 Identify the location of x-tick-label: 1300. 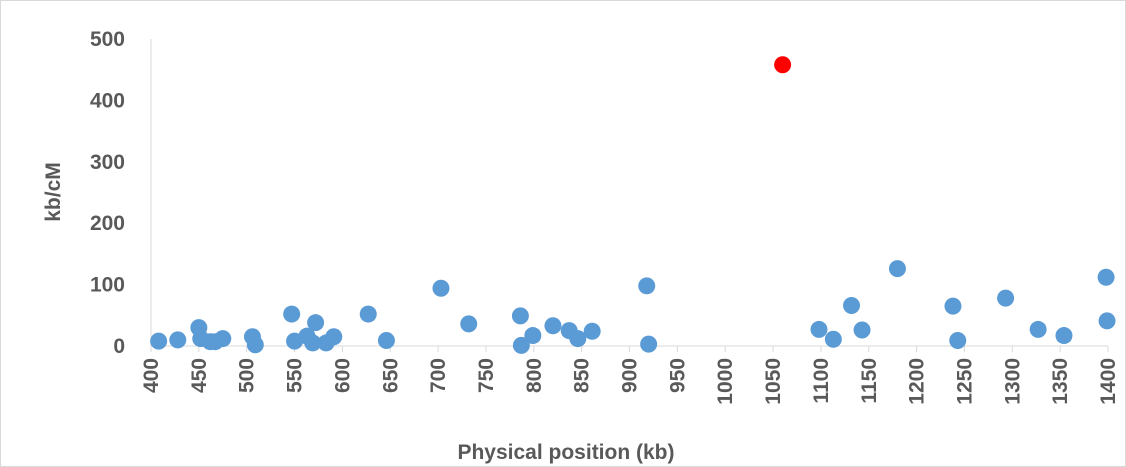
(1012, 381).